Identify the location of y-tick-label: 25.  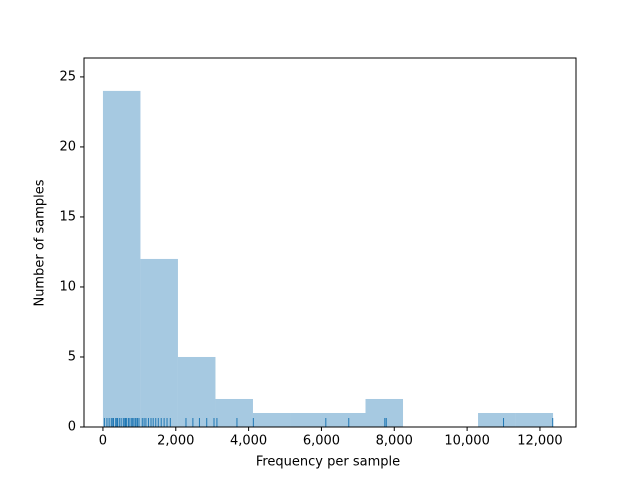
(67, 76).